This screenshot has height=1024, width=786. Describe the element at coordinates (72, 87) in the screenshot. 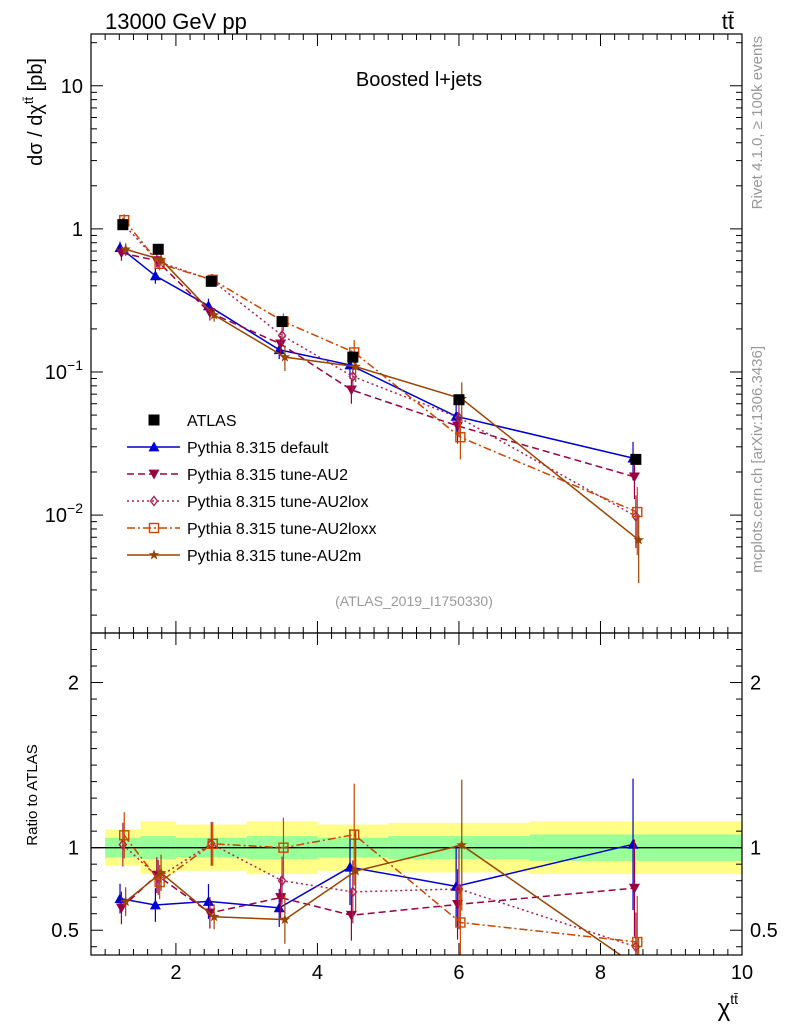

I see `y-tick-label: 10` at that location.